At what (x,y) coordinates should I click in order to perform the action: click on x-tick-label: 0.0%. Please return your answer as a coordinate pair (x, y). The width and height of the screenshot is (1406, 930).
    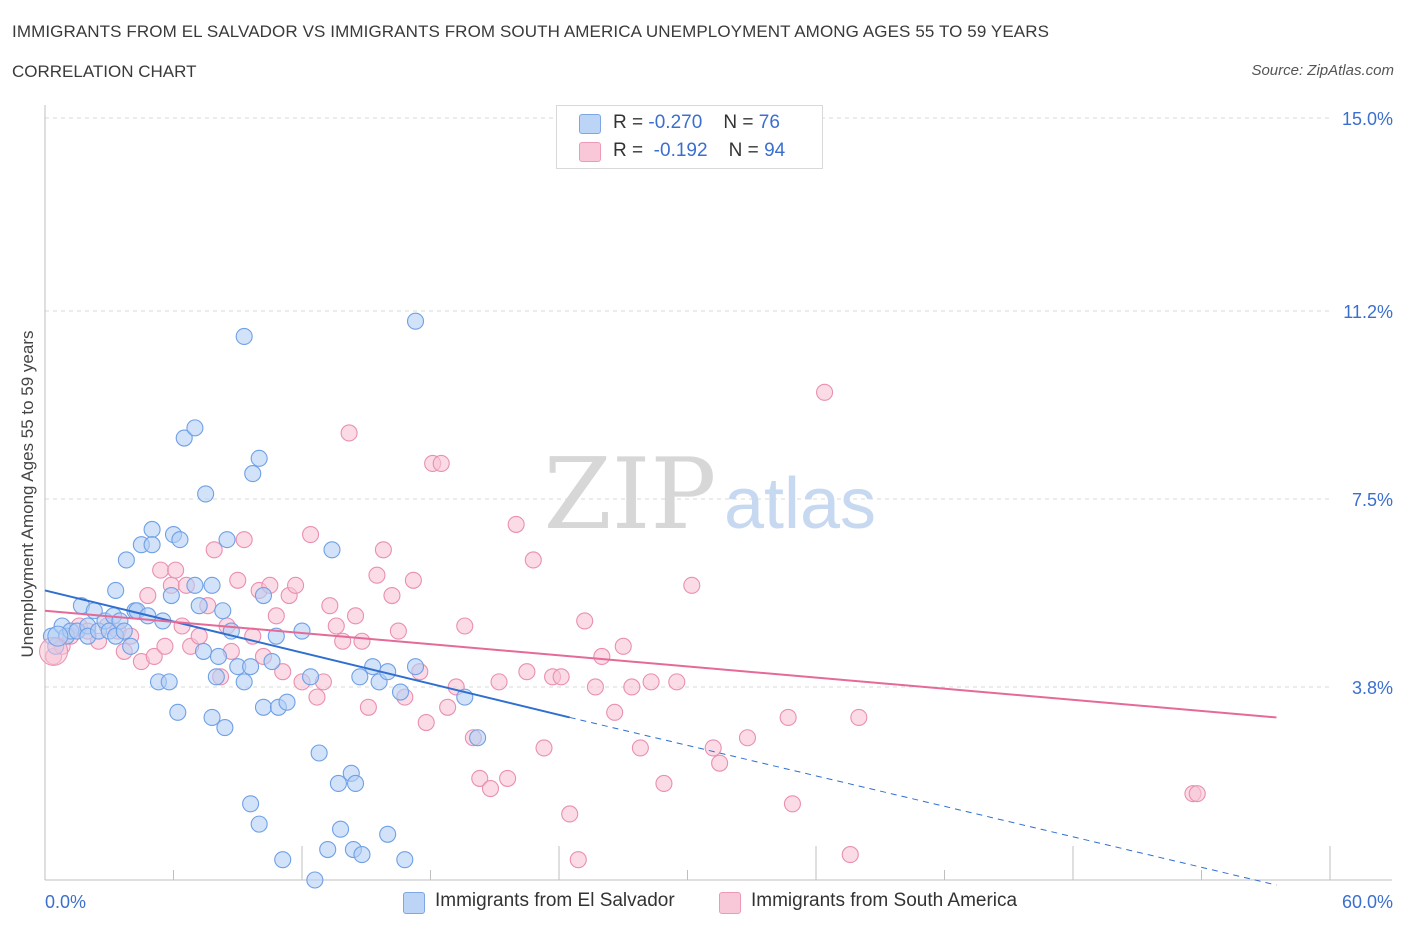
    Looking at the image, I should click on (65, 902).